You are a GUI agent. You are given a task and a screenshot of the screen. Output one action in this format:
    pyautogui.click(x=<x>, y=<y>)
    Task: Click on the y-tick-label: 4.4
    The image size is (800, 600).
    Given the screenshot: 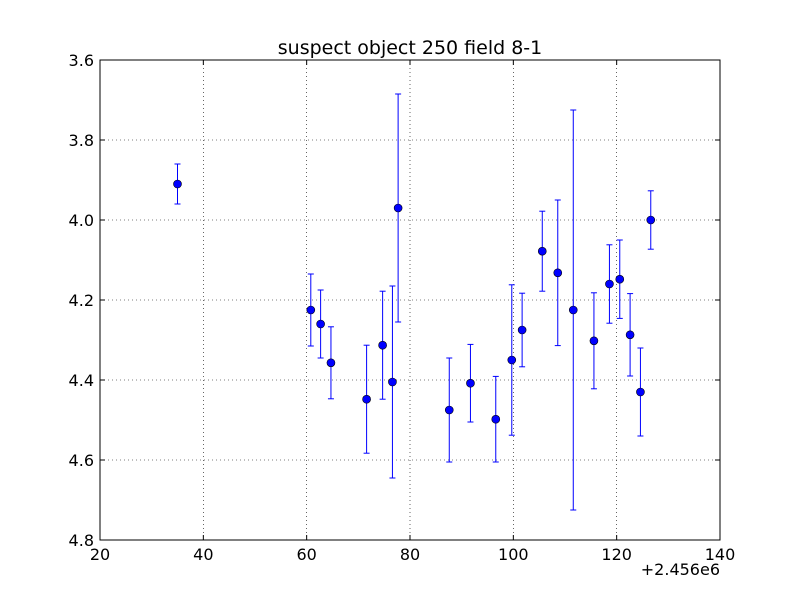 What is the action you would take?
    pyautogui.click(x=81, y=380)
    